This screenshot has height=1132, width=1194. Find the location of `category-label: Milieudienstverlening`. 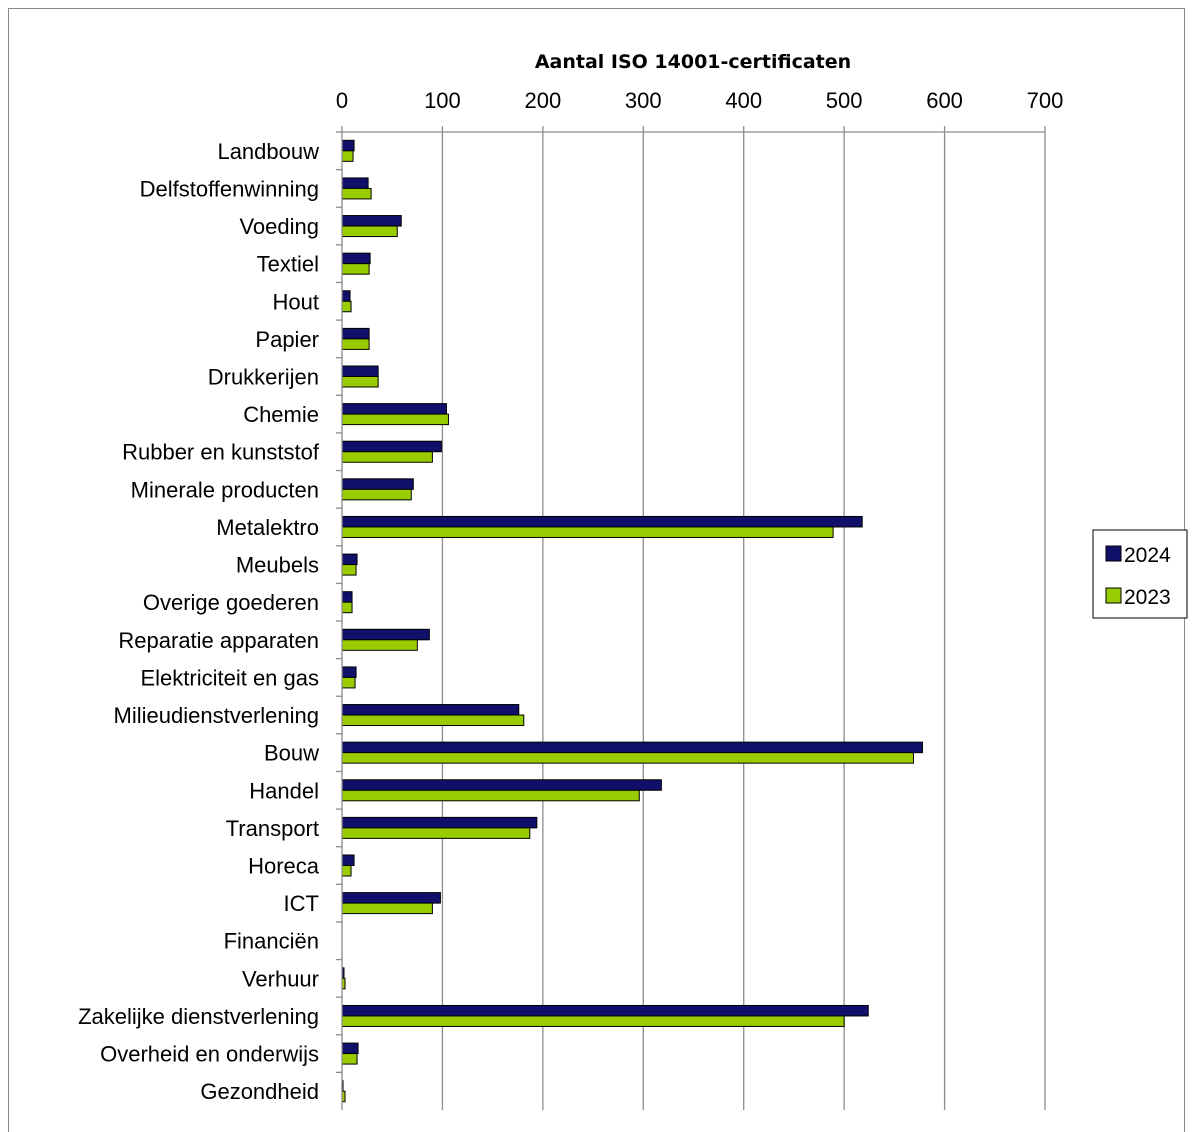

category-label: Milieudienstverlening is located at coordinates (216, 715).